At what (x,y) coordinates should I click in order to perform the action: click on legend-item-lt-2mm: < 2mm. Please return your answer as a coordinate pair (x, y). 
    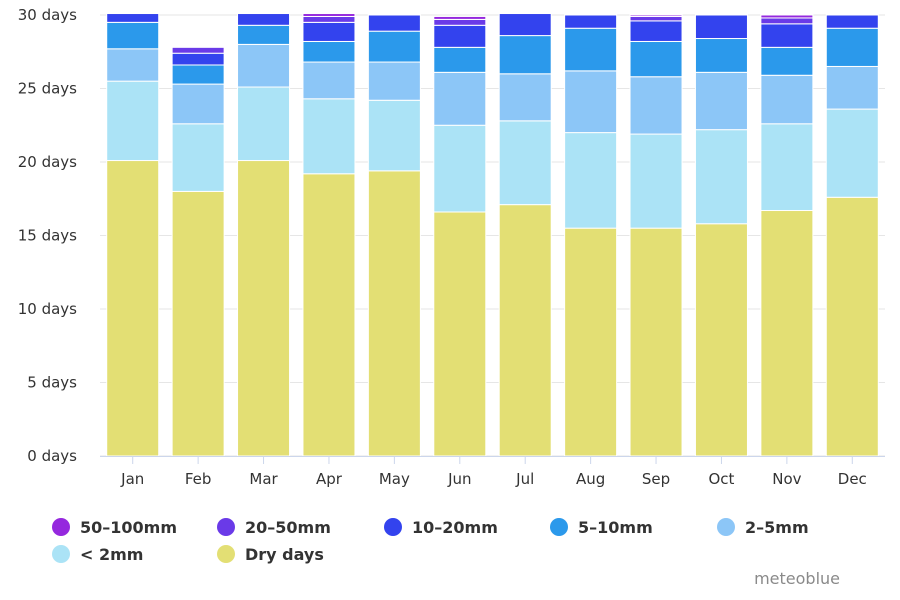
    Looking at the image, I should click on (97, 554).